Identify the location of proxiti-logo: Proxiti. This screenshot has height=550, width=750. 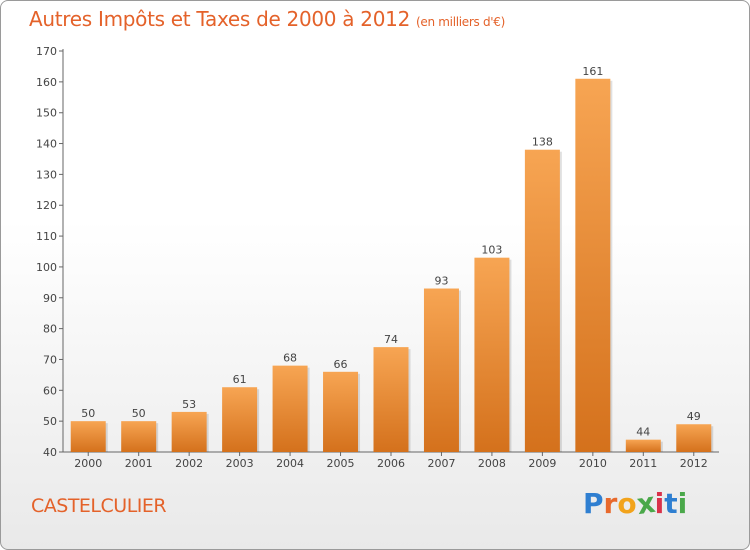
(635, 503).